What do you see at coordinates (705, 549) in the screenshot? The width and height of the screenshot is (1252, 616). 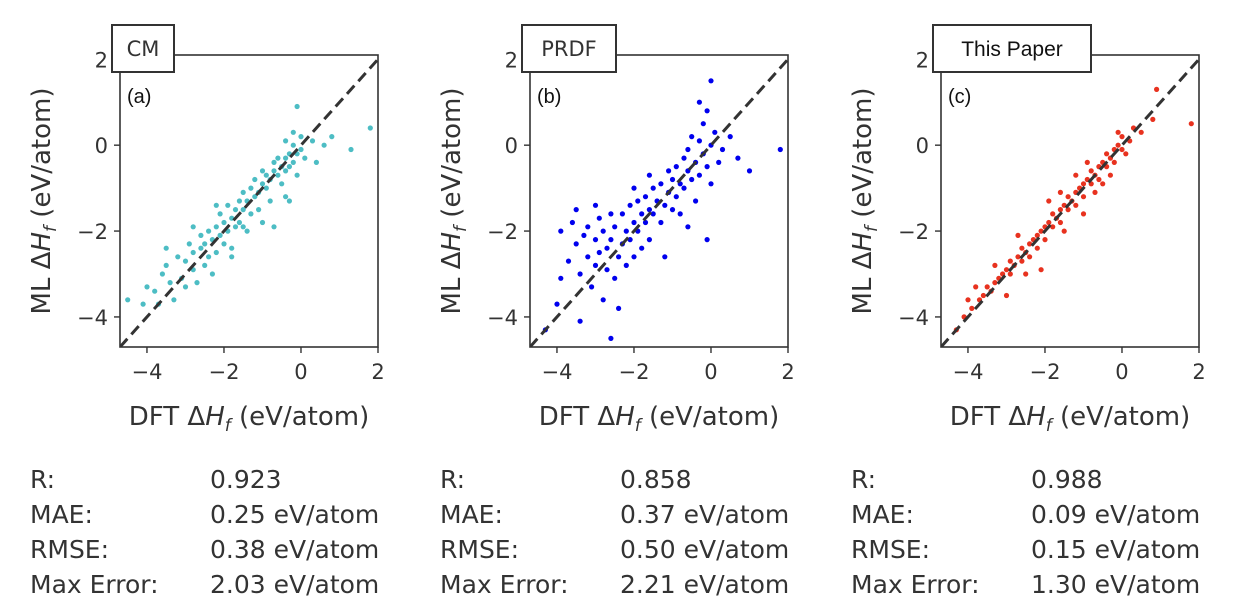 I see `stat-value: 0.50 eV/atom` at bounding box center [705, 549].